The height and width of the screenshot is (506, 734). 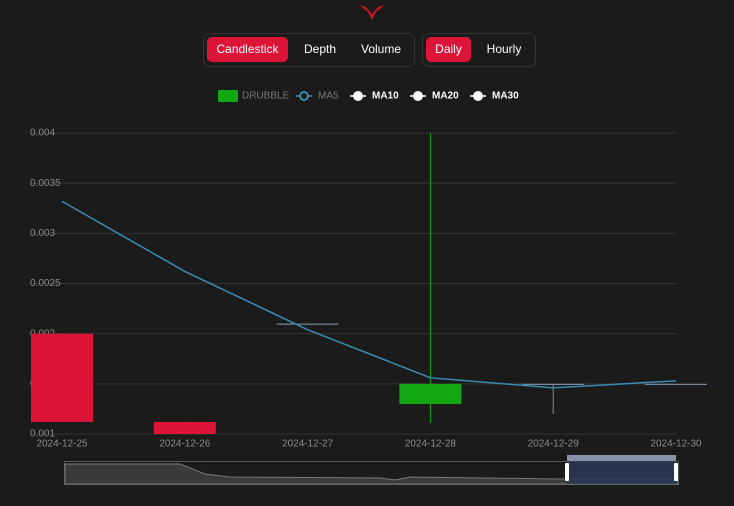 What do you see at coordinates (328, 96) in the screenshot?
I see `legend-label: MA5` at bounding box center [328, 96].